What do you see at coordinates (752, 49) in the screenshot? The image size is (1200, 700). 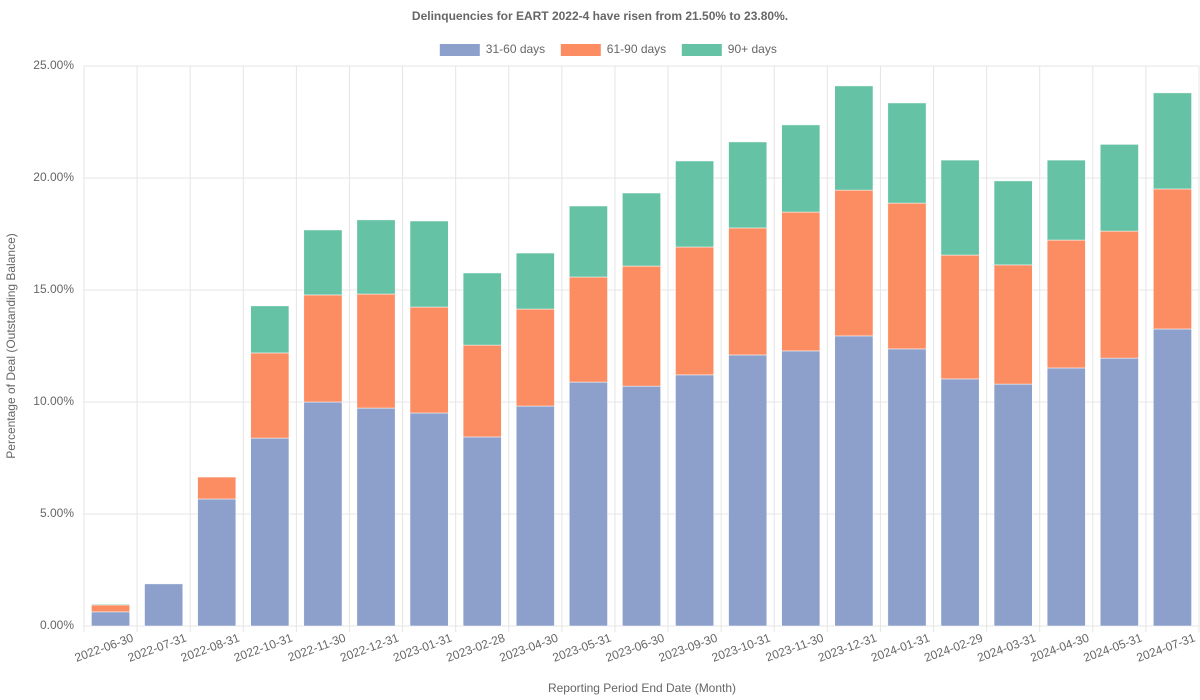 I see `legend-label: 90+ days` at bounding box center [752, 49].